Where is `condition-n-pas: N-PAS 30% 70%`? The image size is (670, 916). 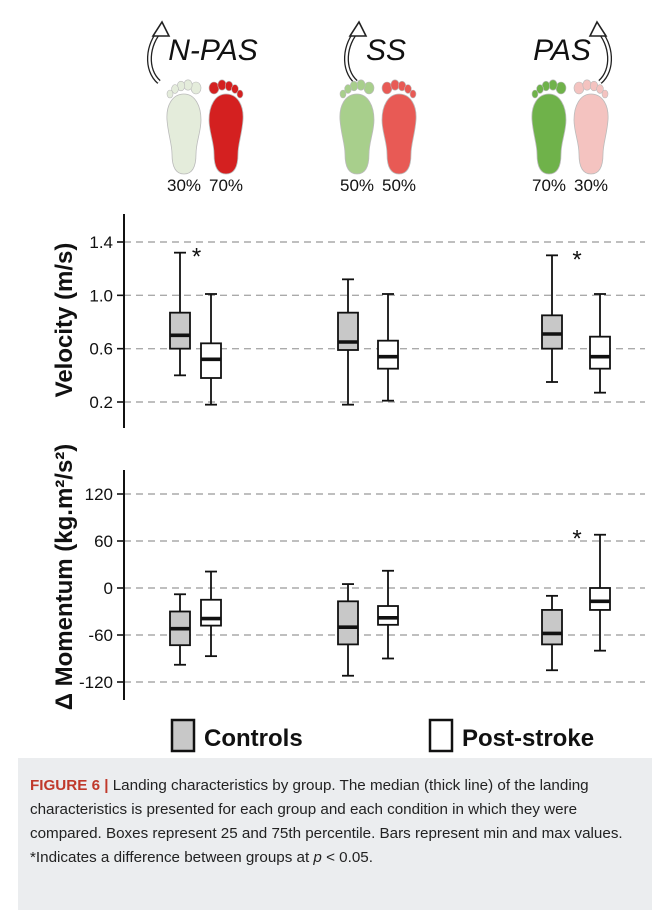
condition-n-pas: N-PAS 30% 70% is located at coordinates (202, 107).